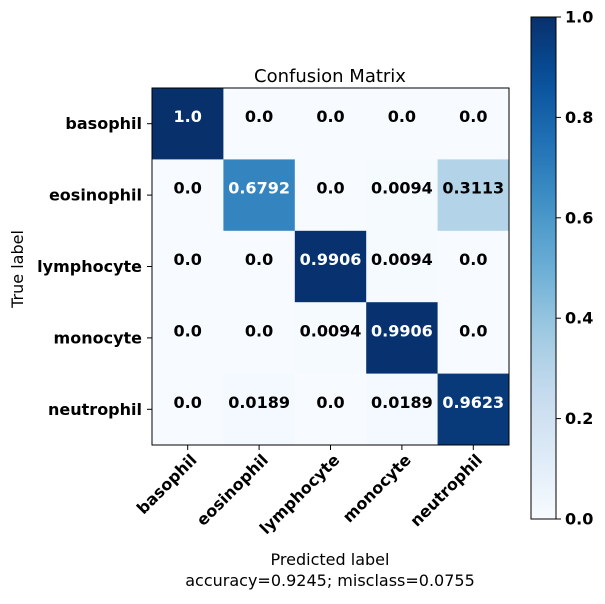  What do you see at coordinates (330, 76) in the screenshot?
I see `chart-title: Confusion Matrix` at bounding box center [330, 76].